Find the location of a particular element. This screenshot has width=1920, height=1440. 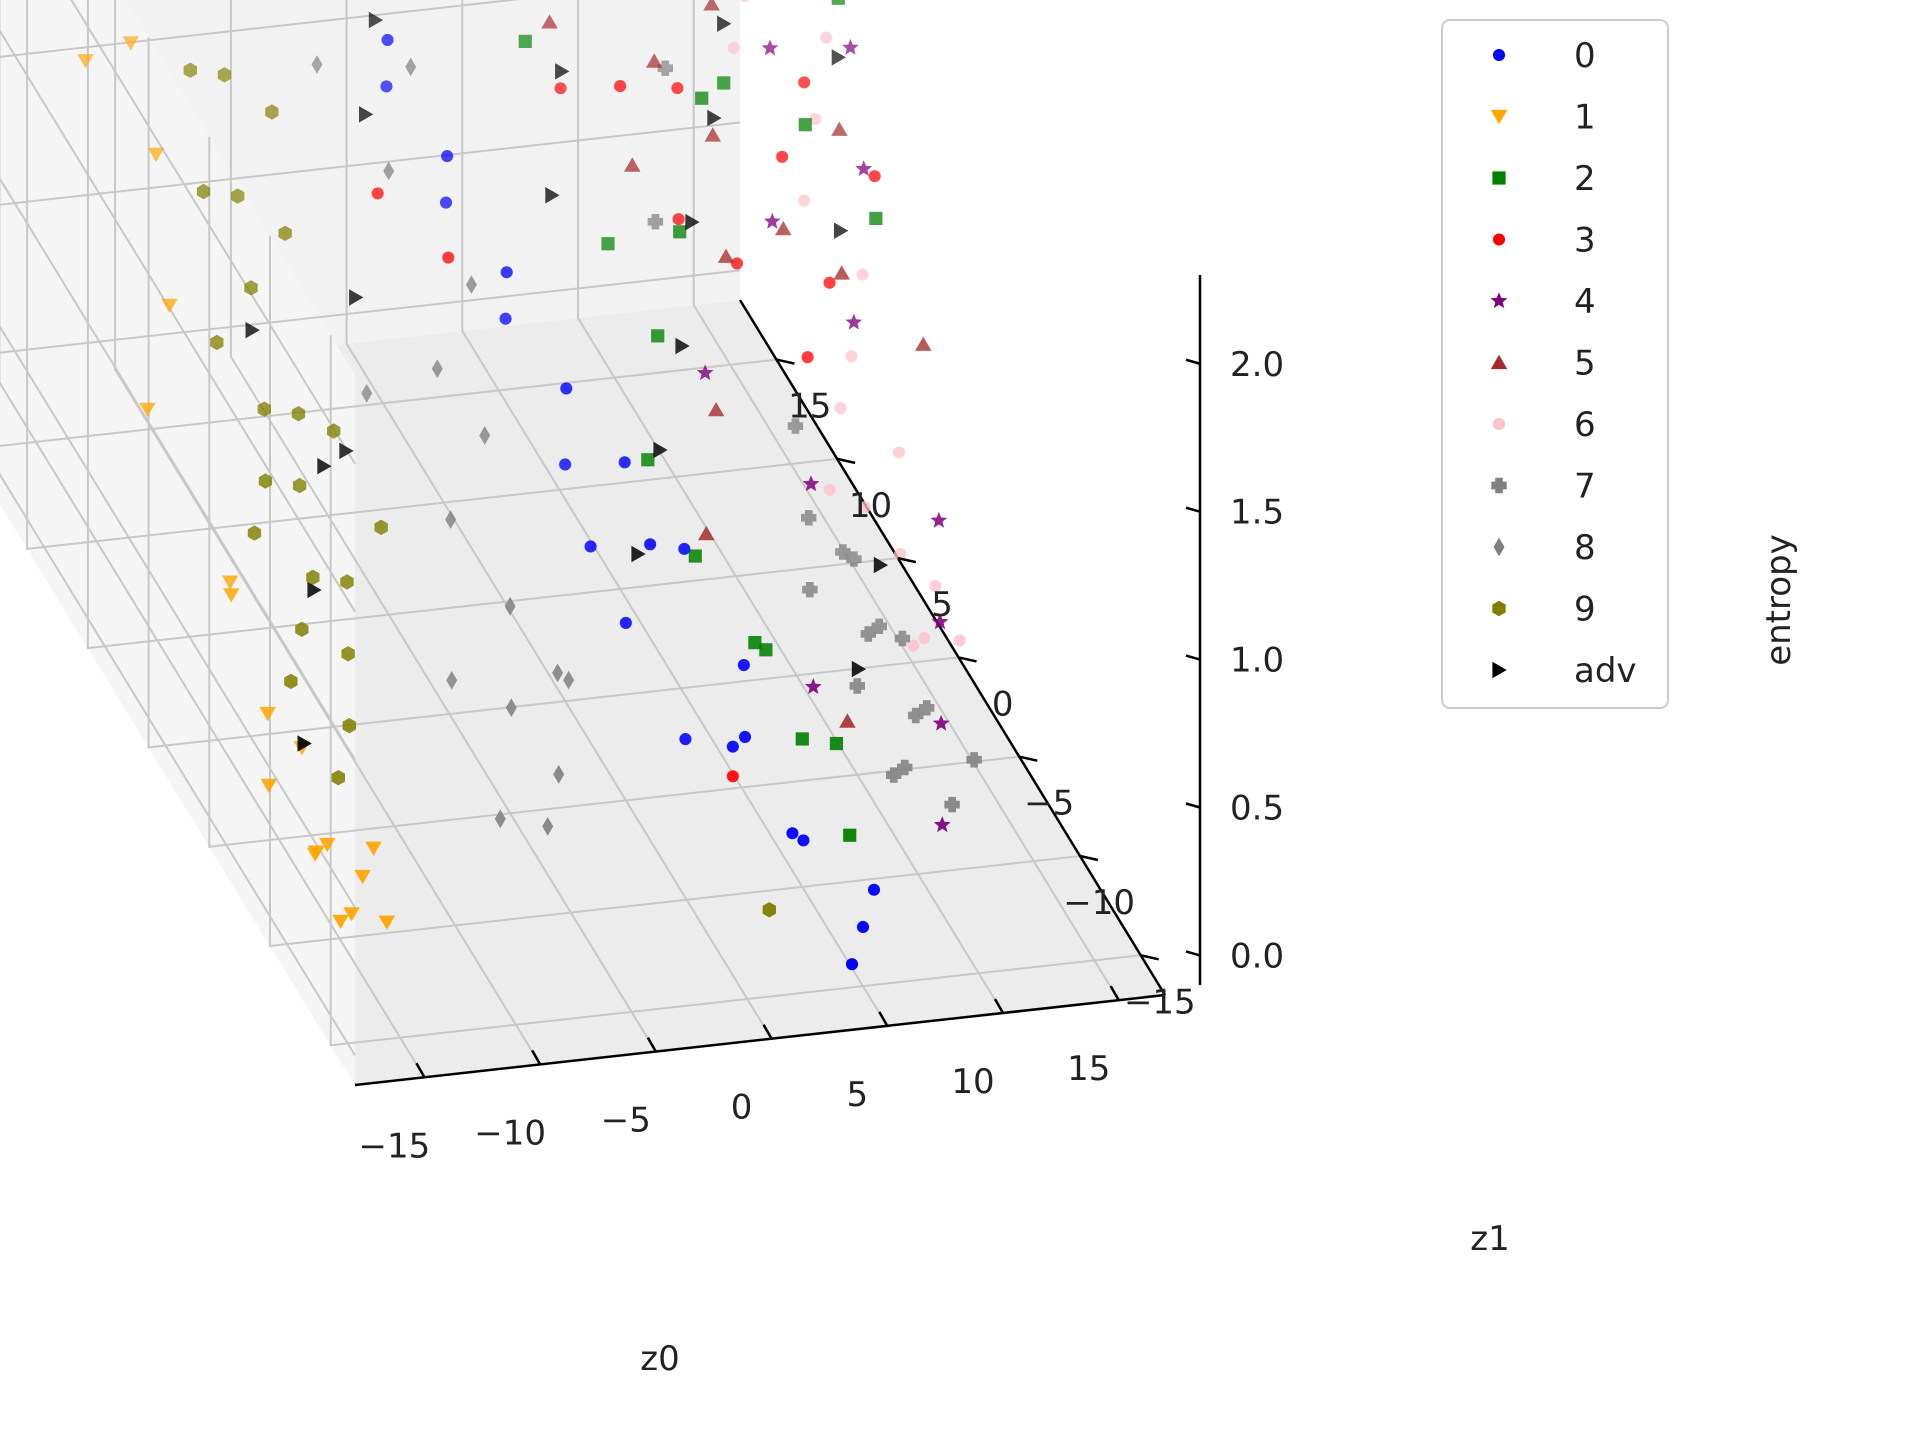

z-tick-label: 1.0 is located at coordinates (1257, 661).